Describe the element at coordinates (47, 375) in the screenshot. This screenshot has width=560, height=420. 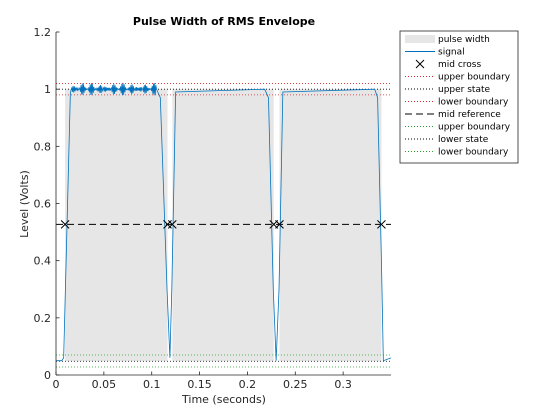
I see `y-tick-label-0: 0` at that location.